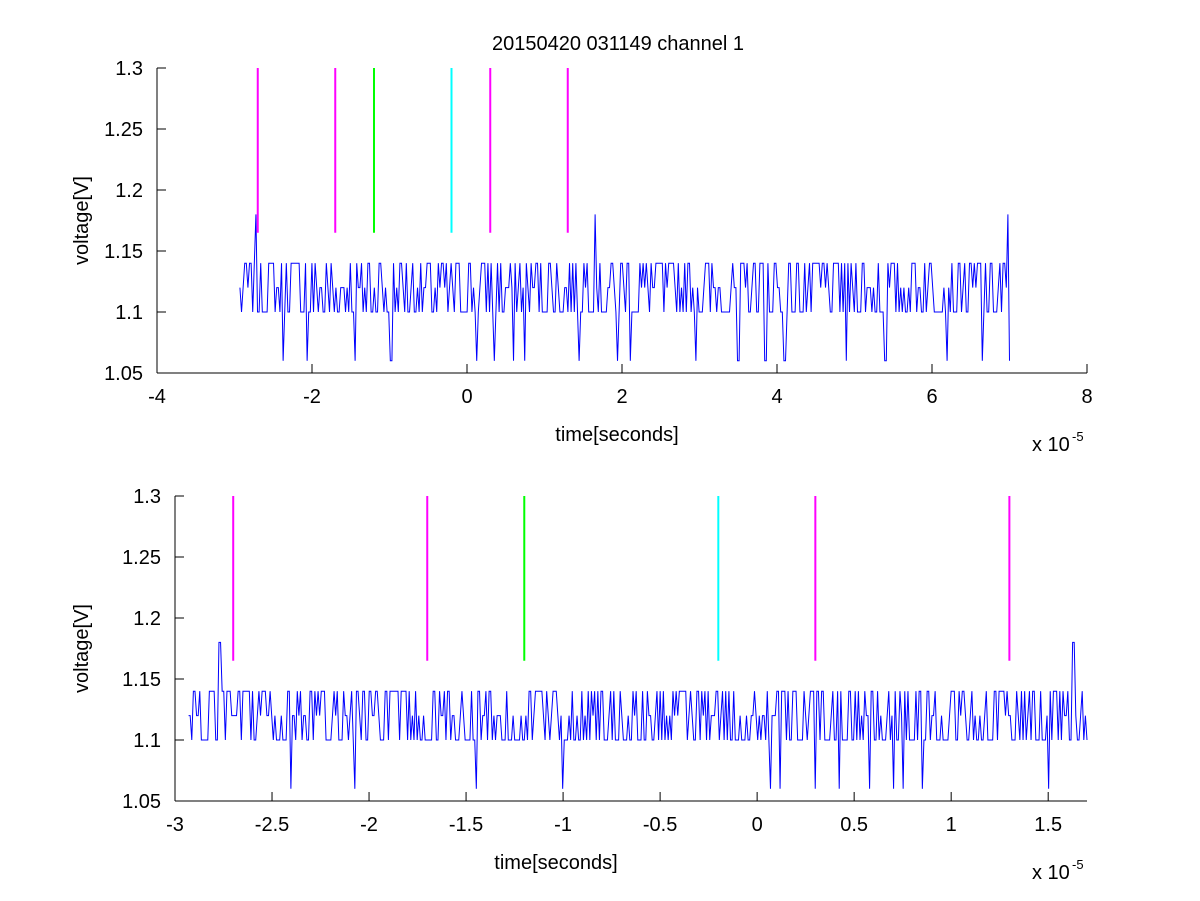 The image size is (1200, 901). Describe the element at coordinates (272, 825) in the screenshot. I see `x-tick-label: -2.5` at that location.